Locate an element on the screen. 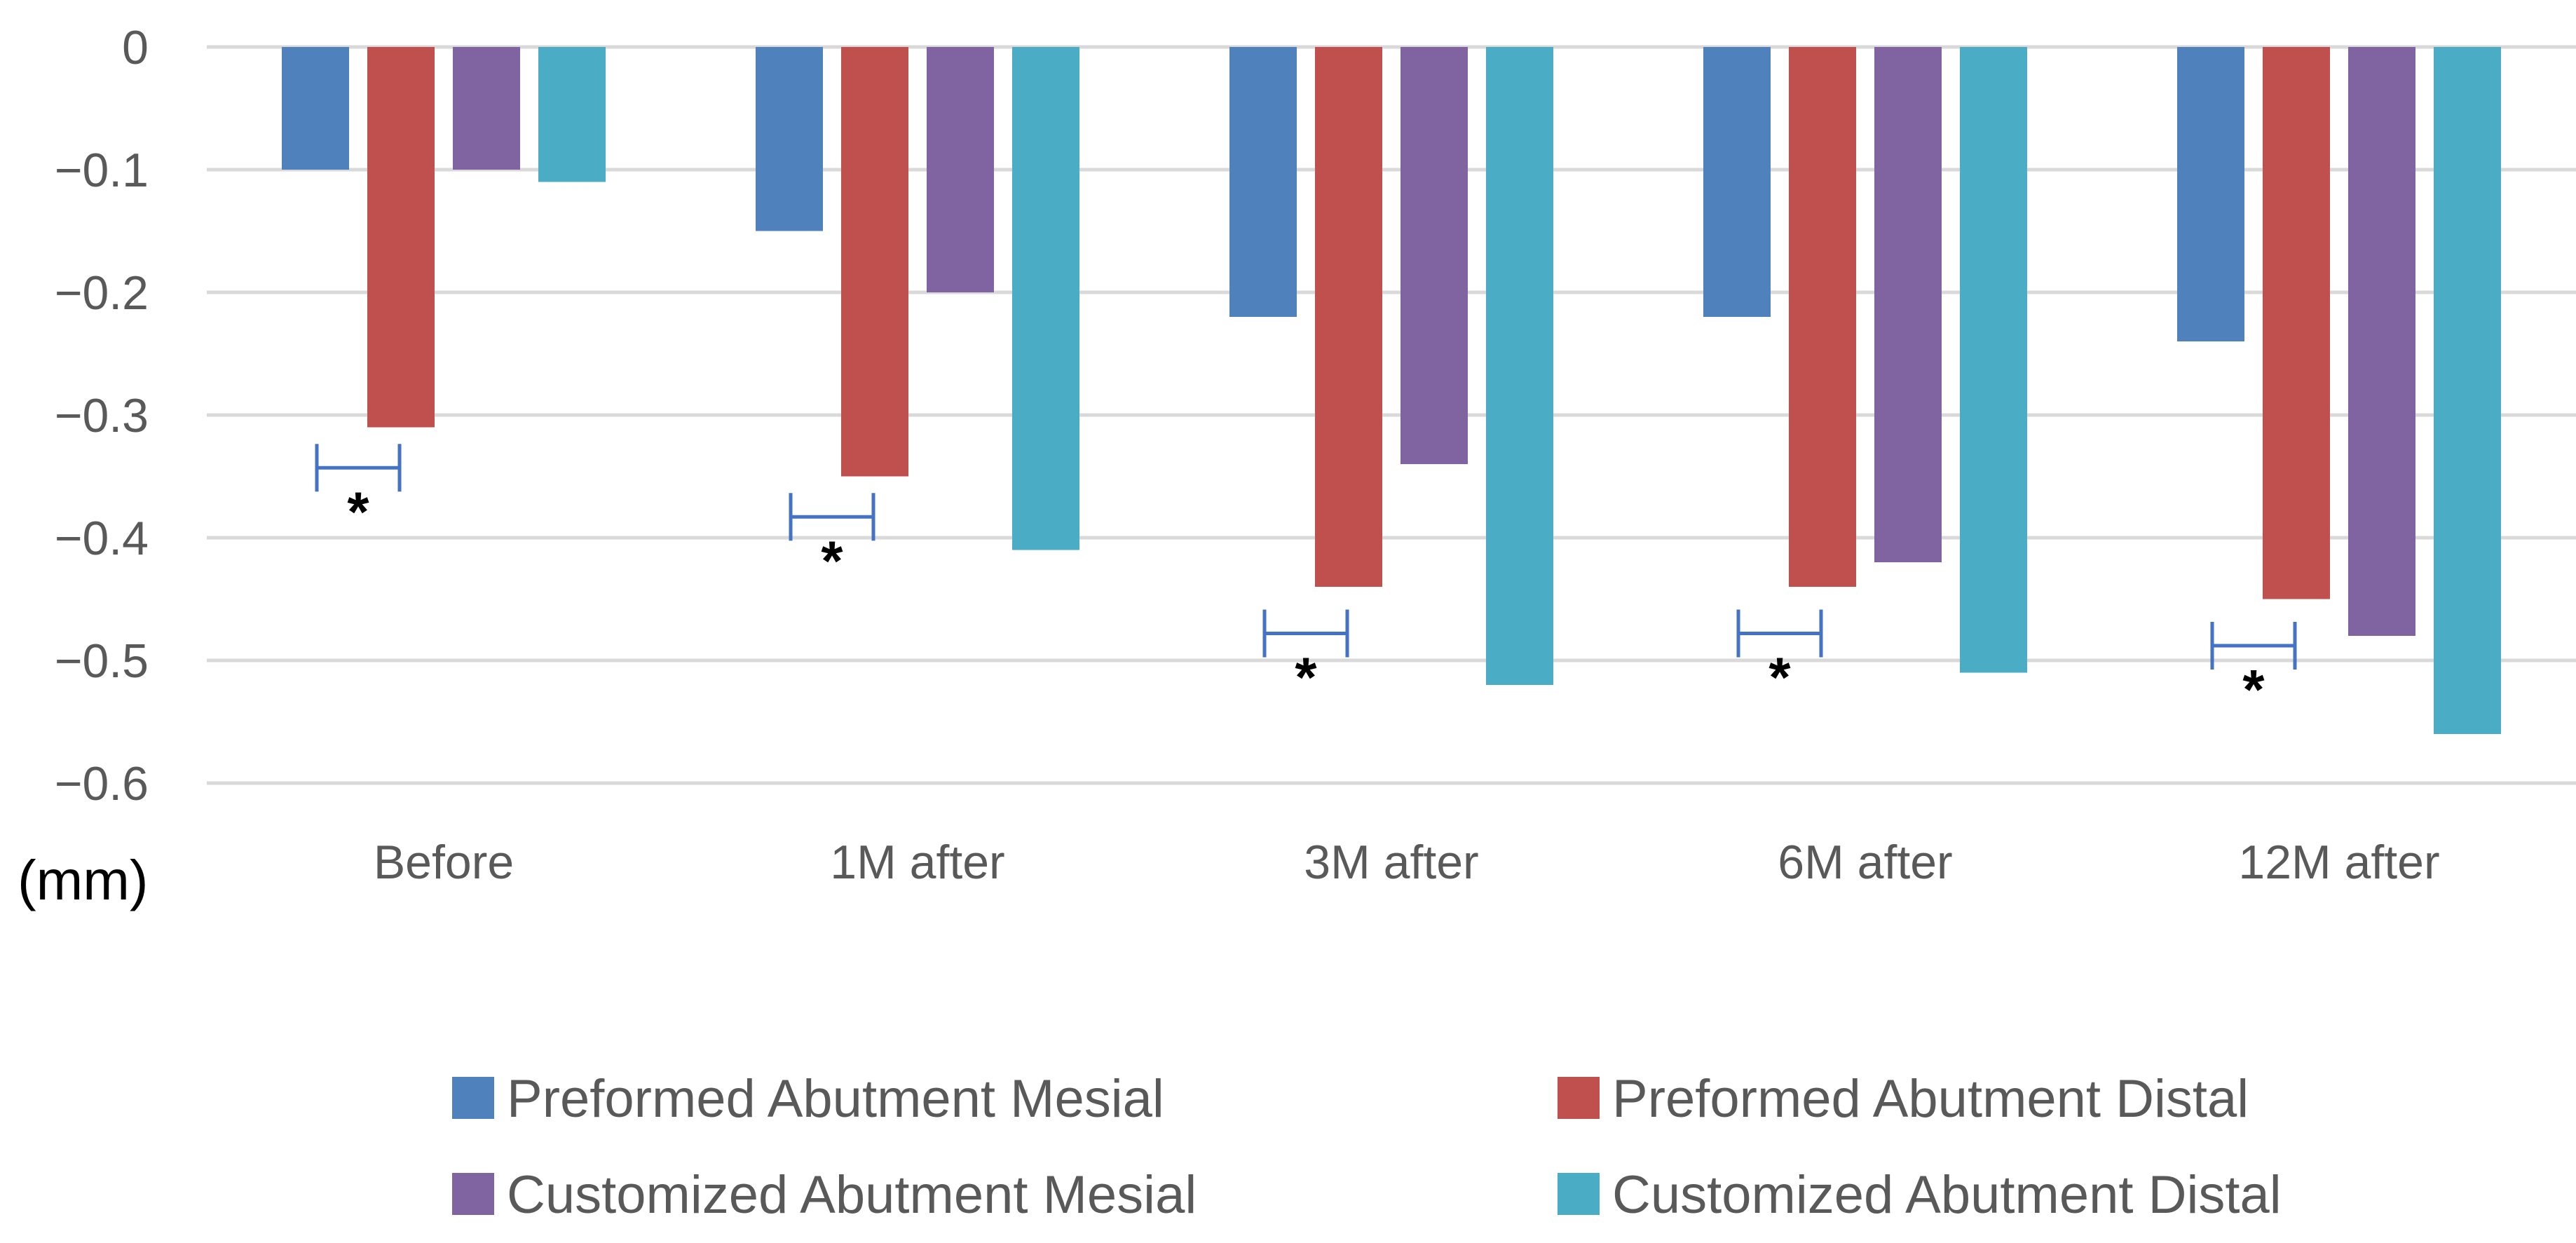 This screenshot has width=2576, height=1243. x-tick-label: 1M after is located at coordinates (917, 863).